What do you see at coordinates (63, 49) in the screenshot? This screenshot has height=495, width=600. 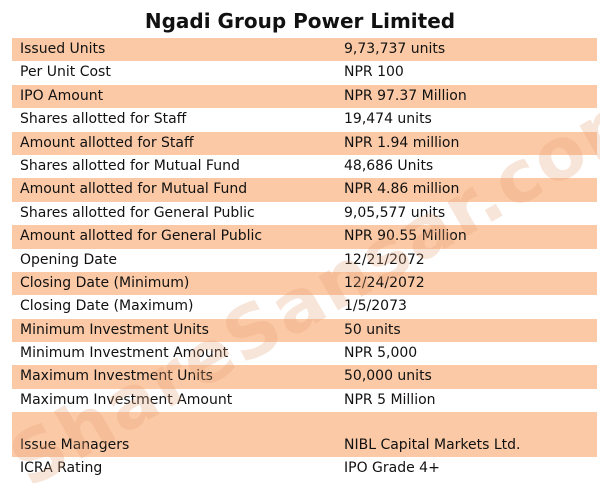 I see `row-label: Issued Units` at bounding box center [63, 49].